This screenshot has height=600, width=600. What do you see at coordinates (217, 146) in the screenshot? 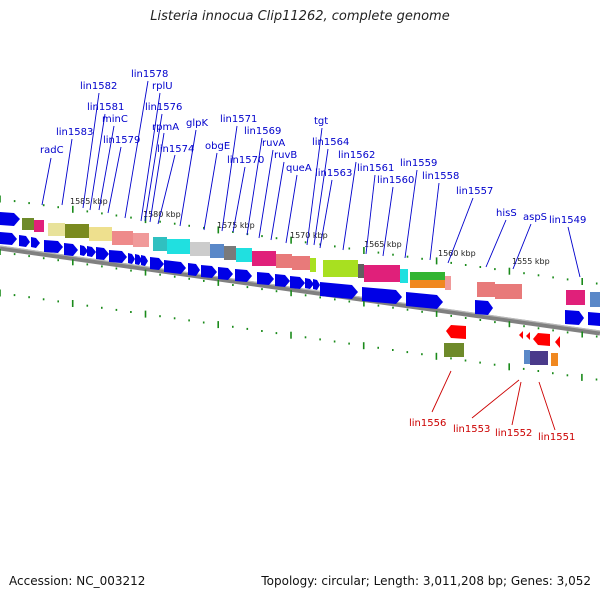
I see `gene-label-obgE: obgE` at bounding box center [217, 146].